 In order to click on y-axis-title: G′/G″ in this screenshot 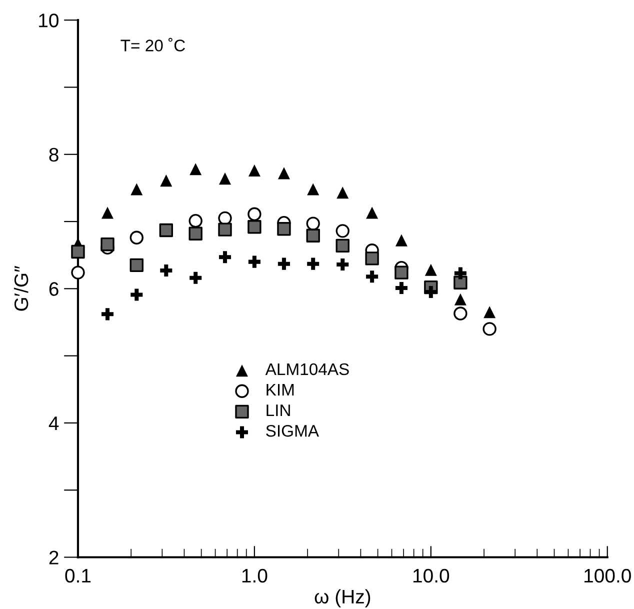, I will do `click(21, 288)`.